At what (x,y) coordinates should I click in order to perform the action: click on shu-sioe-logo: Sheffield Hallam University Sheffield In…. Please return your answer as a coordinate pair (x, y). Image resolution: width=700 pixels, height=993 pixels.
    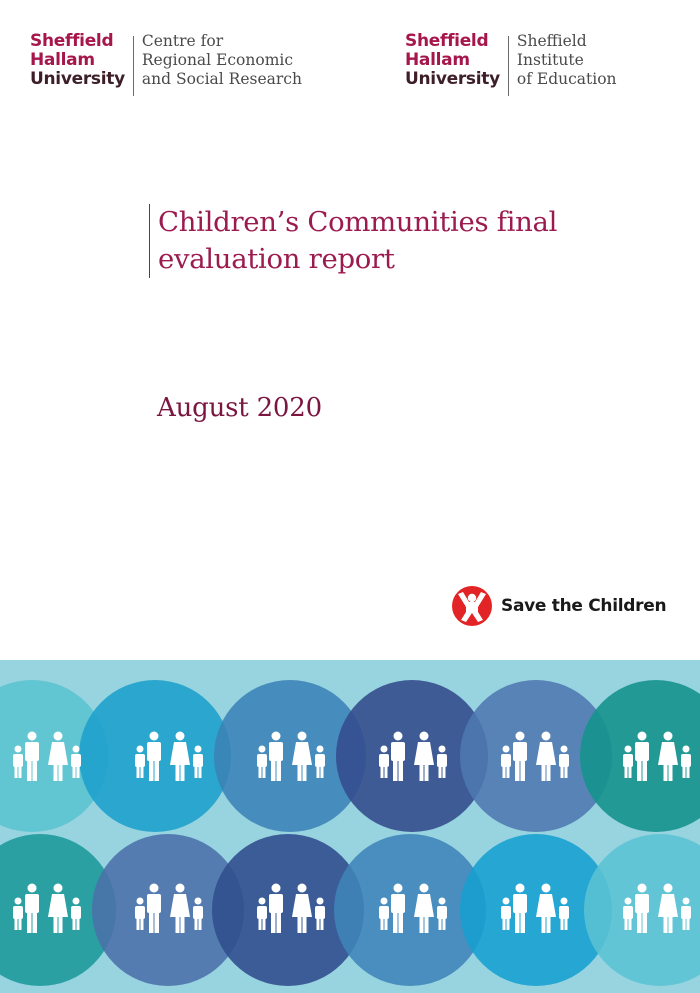
    Looking at the image, I should click on (511, 64).